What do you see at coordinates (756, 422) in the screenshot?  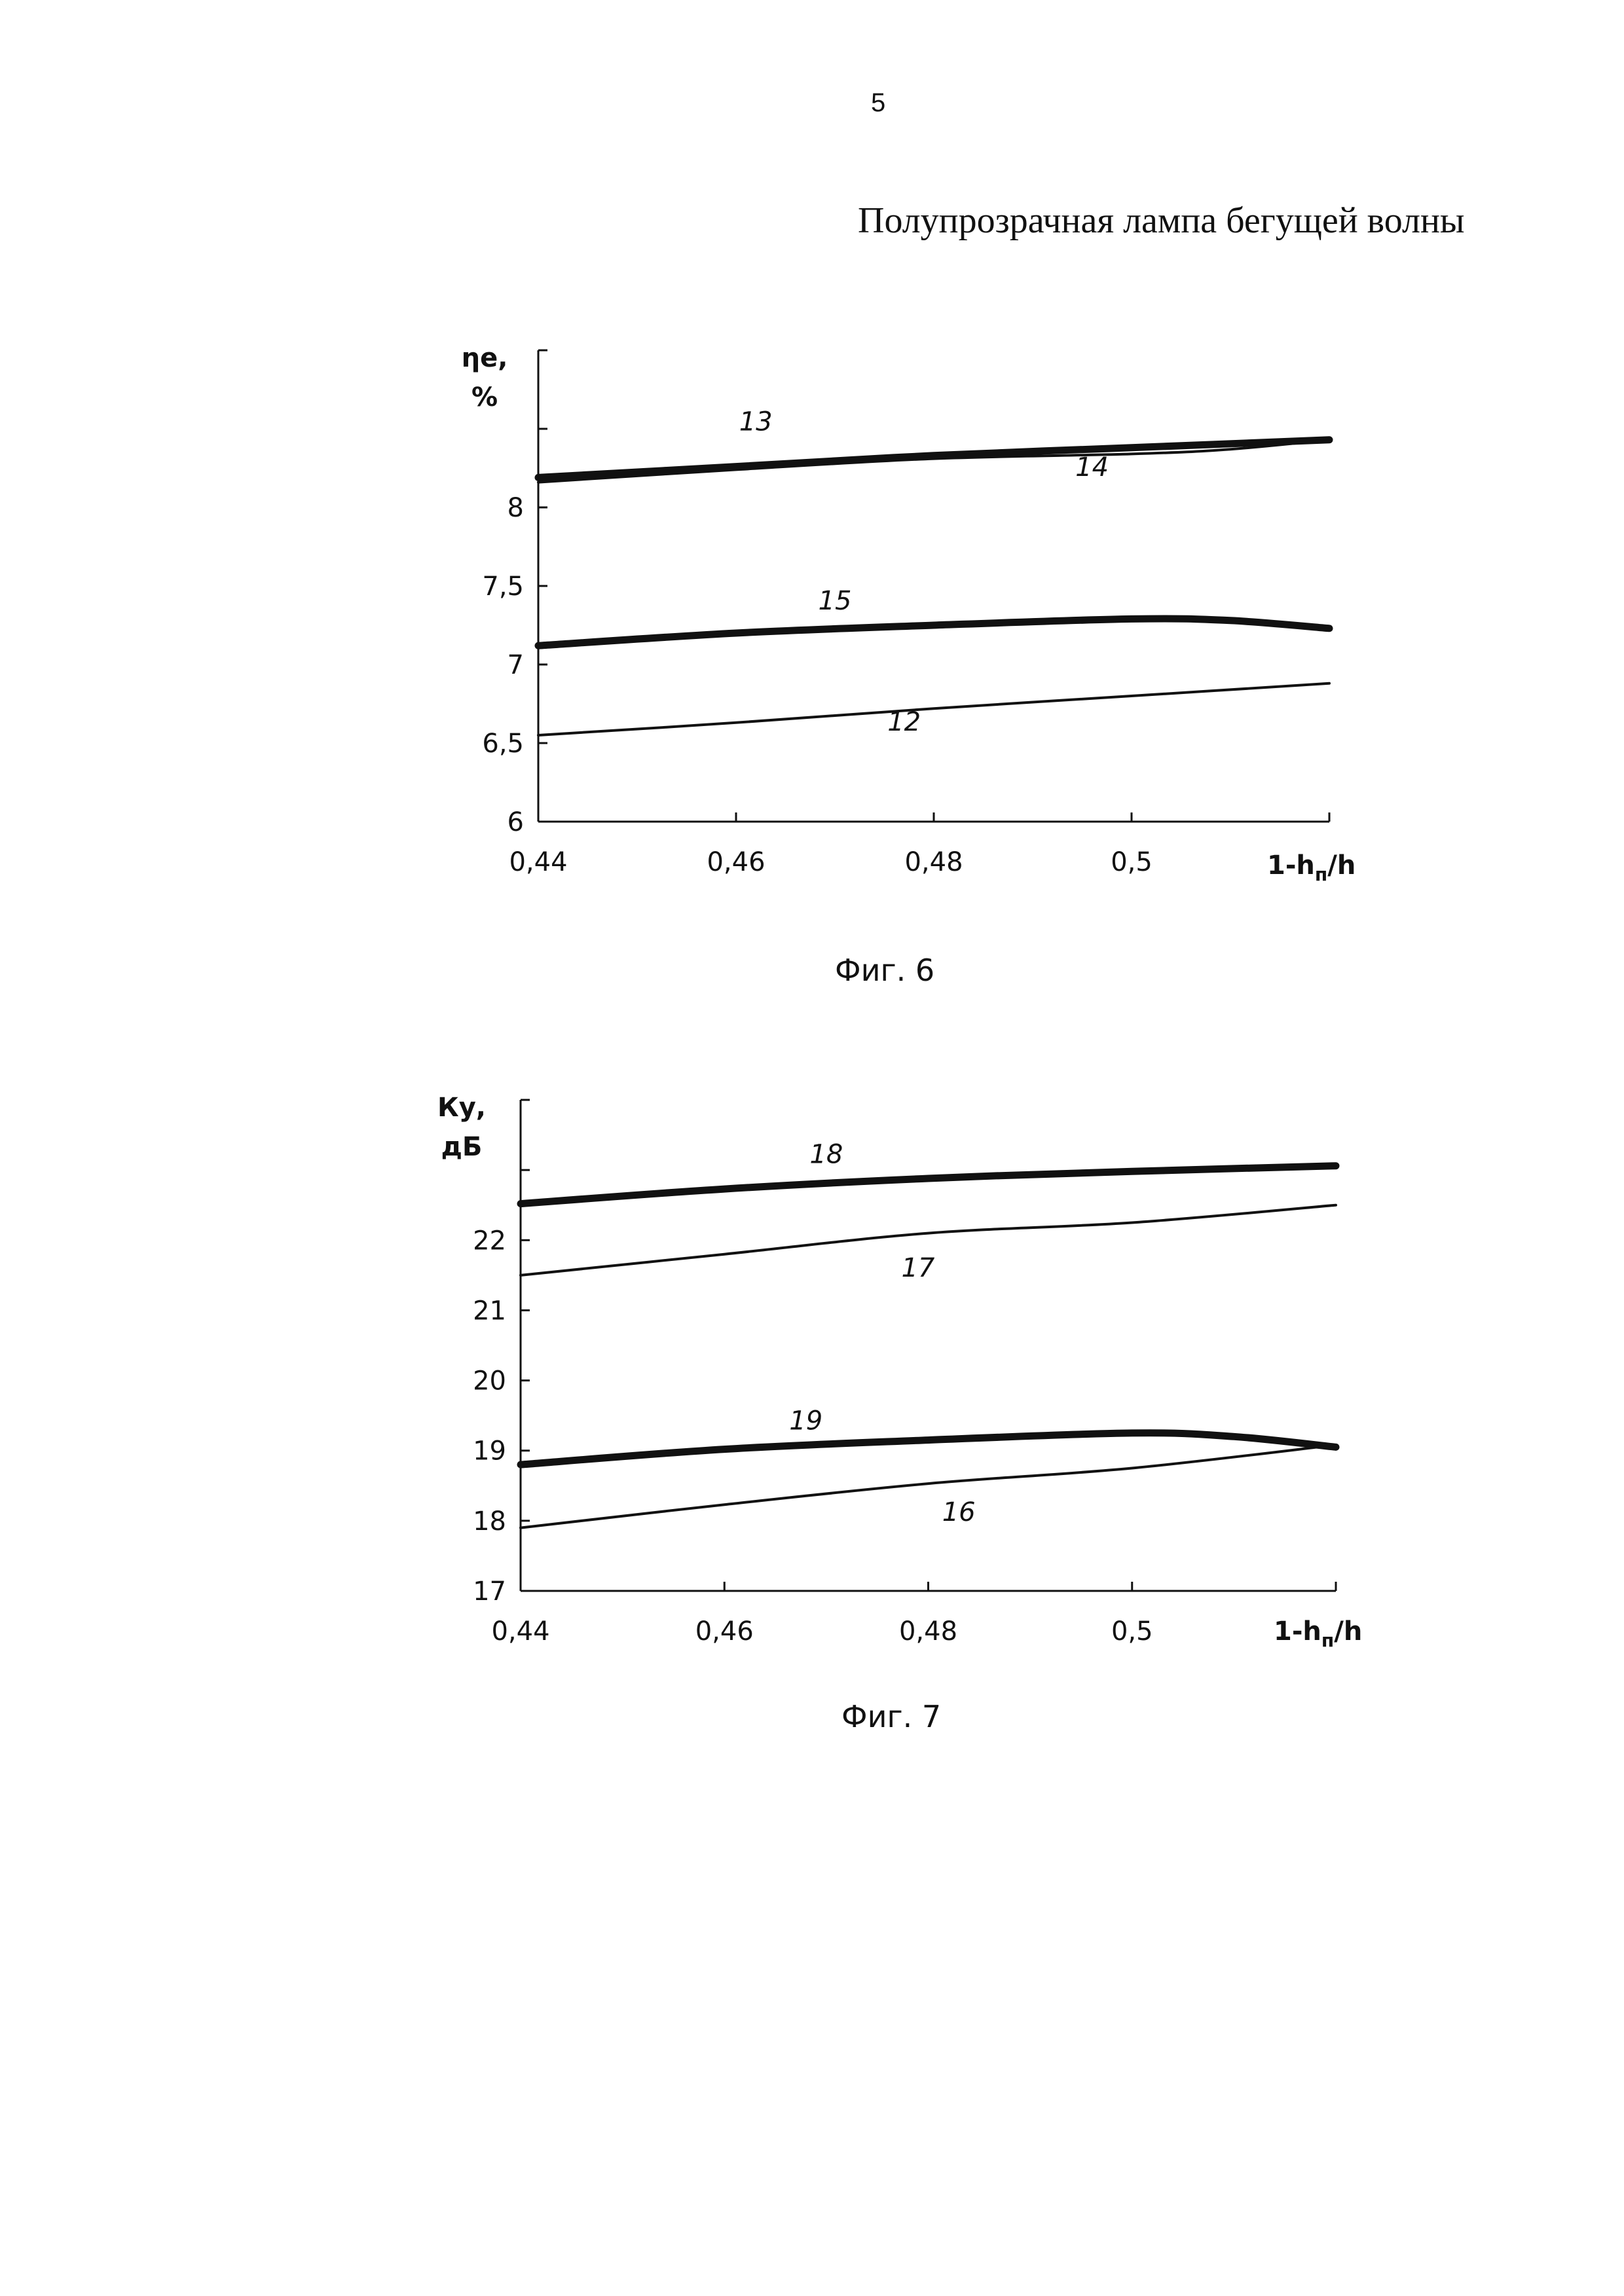 I see `curve-label-13: 13` at bounding box center [756, 422].